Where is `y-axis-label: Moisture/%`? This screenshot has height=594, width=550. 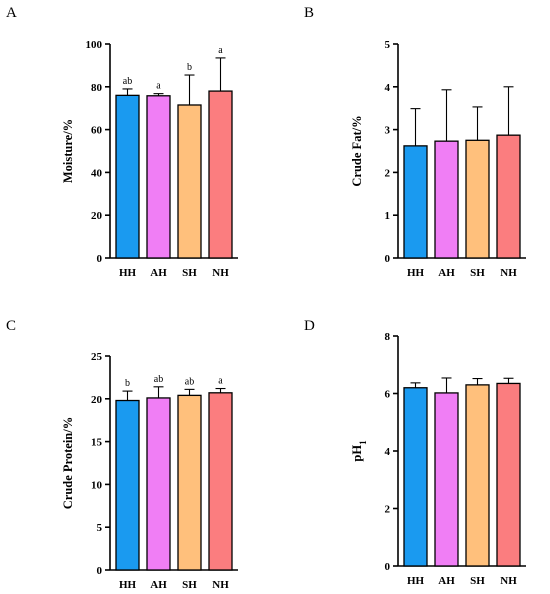
y-axis-label: Moisture/% is located at coordinates (68, 151).